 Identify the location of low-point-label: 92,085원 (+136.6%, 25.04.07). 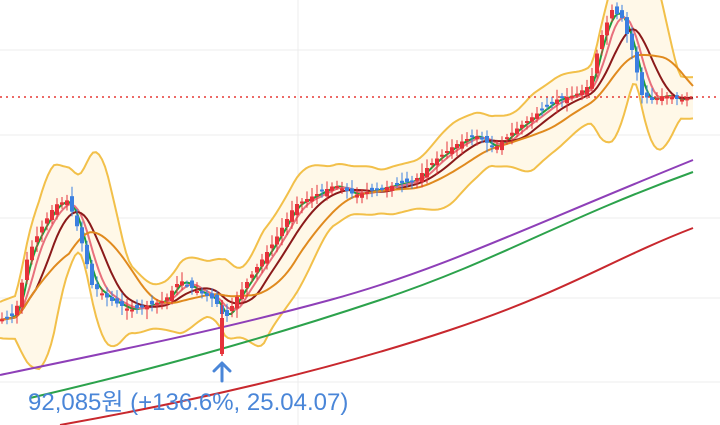
(188, 402).